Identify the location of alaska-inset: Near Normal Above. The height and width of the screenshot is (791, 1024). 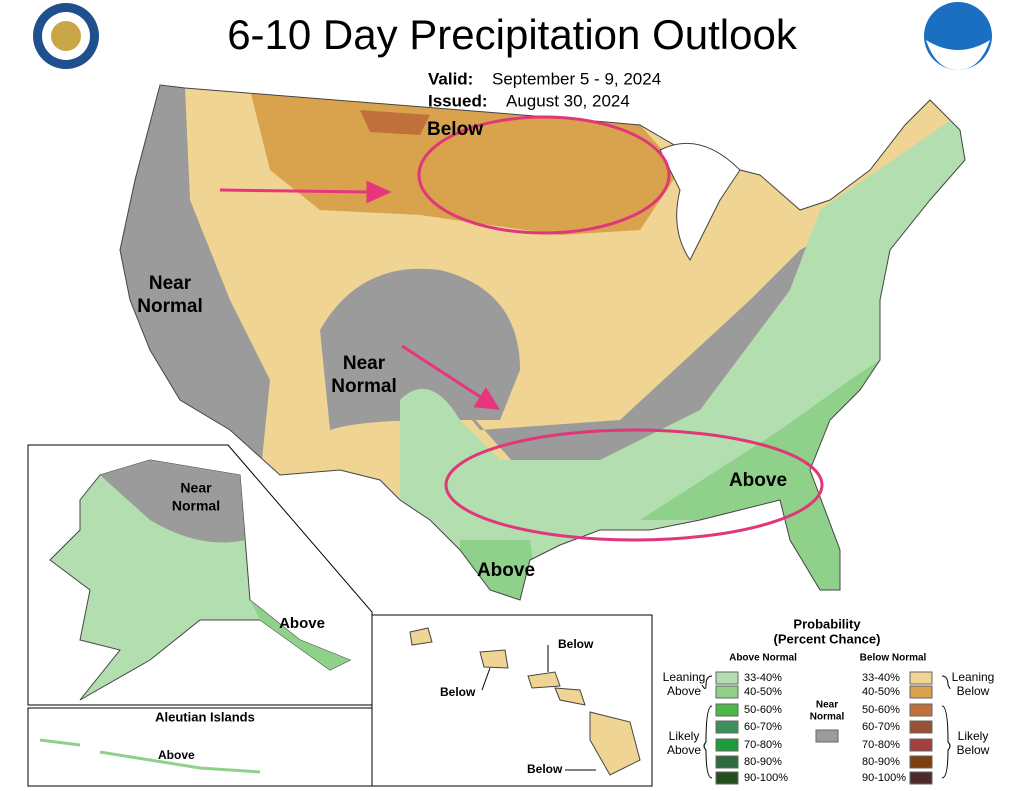
(200, 575).